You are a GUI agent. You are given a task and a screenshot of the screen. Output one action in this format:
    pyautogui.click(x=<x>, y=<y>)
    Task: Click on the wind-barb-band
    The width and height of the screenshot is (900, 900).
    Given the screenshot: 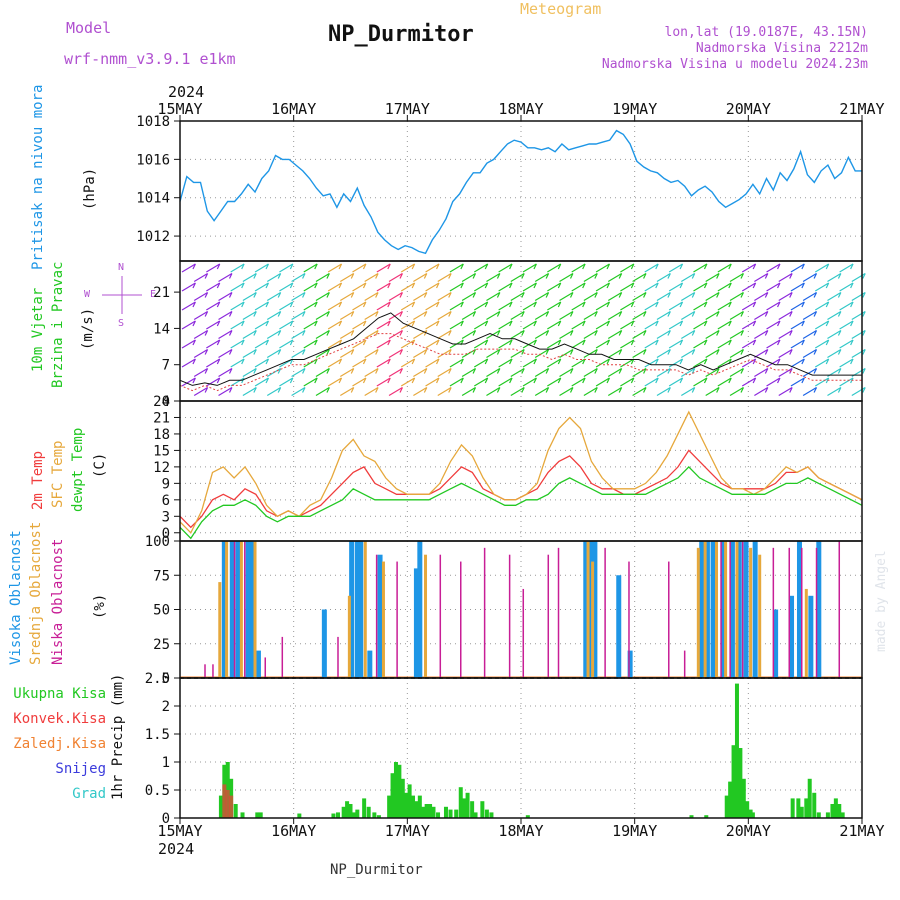 What is the action you would take?
    pyautogui.click(x=755, y=330)
    